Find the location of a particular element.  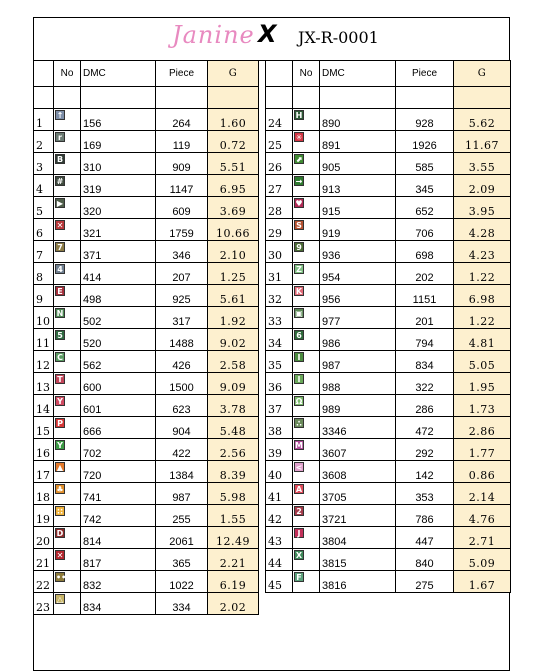

color-symbol-icon: ▣ is located at coordinates (299, 313).